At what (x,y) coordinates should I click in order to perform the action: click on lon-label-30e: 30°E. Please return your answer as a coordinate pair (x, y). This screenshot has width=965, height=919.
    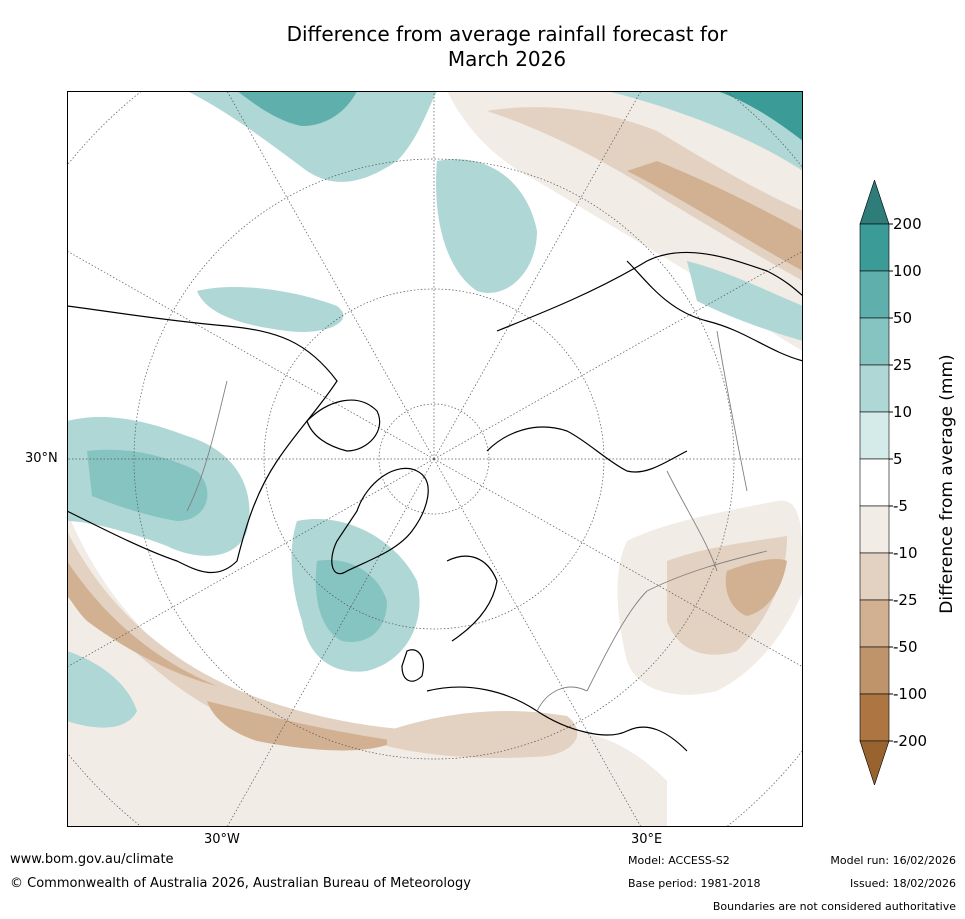
    Looking at the image, I should click on (647, 839).